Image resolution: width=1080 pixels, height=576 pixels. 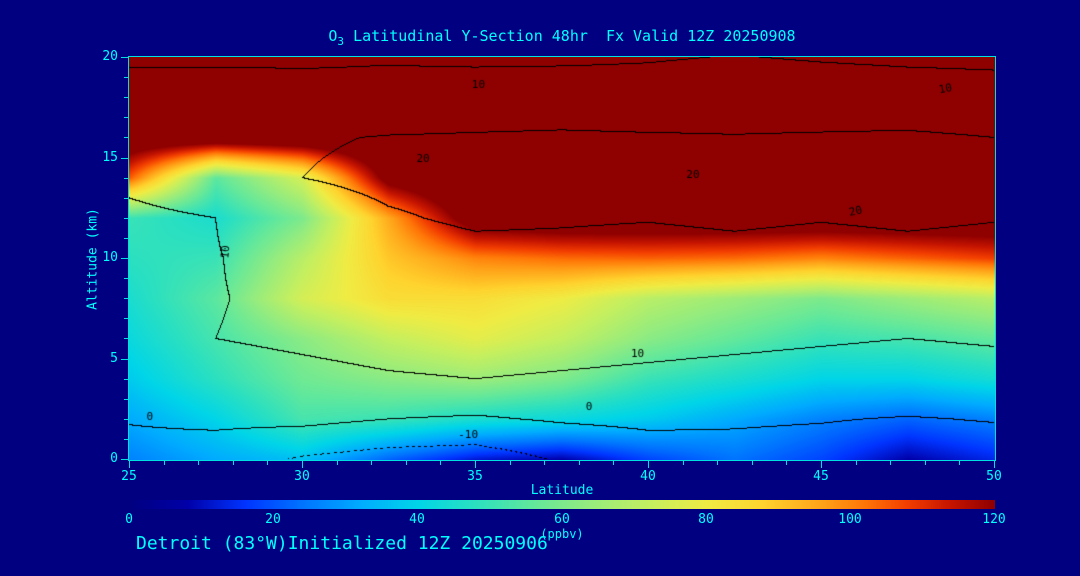 I want to click on x-axis-label: Latitude, so click(x=562, y=490).